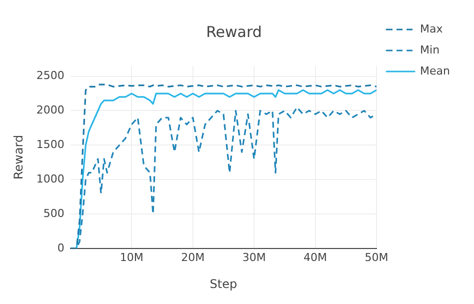 This screenshot has height=304, width=474. I want to click on x-tick-label: 40M, so click(316, 257).